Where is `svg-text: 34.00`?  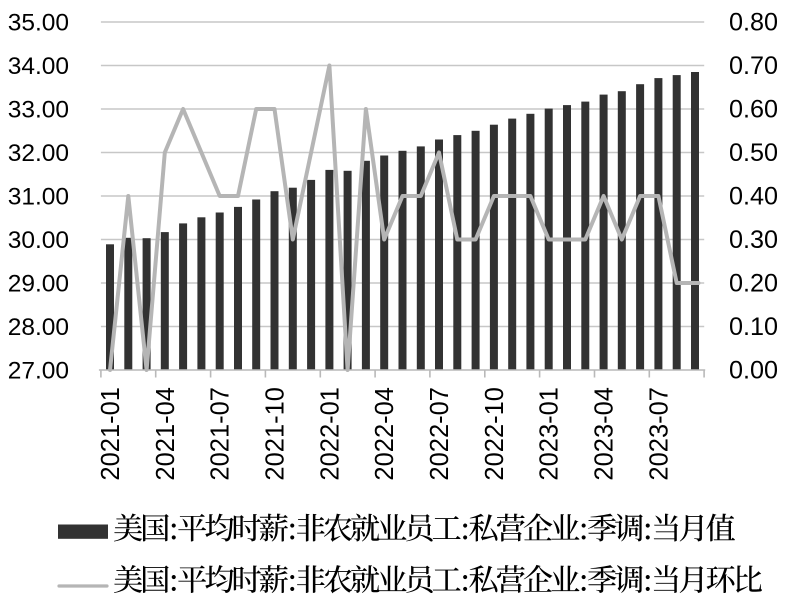
svg-text: 34.00 is located at coordinates (38, 66).